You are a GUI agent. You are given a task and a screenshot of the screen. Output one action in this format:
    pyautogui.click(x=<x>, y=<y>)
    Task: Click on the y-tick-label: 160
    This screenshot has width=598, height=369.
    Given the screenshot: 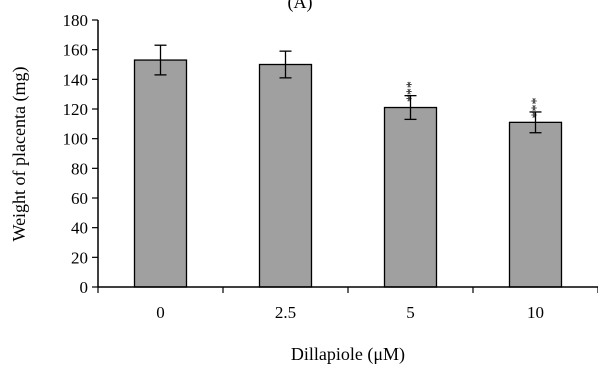 What is the action you would take?
    pyautogui.click(x=76, y=50)
    